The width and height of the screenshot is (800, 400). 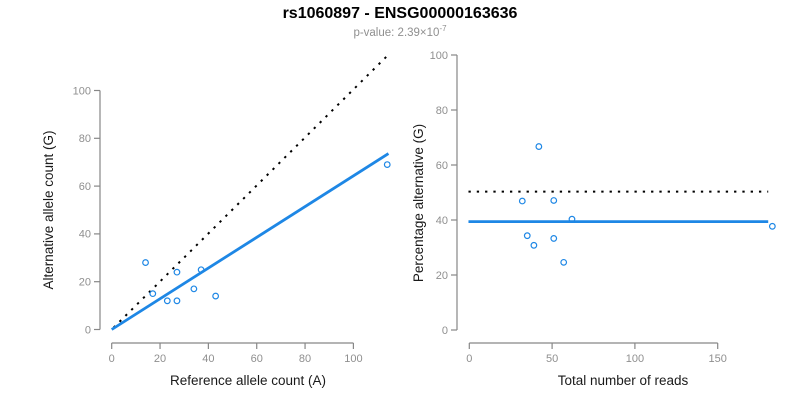 I want to click on x-tick-label: 20, so click(x=160, y=359).